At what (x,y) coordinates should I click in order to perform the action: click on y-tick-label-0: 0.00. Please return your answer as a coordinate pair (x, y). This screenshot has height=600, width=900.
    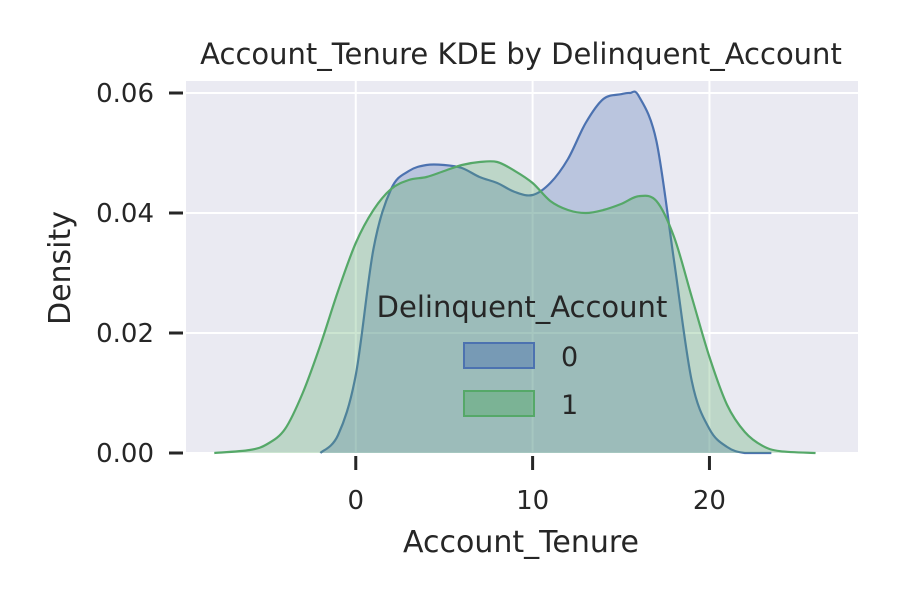
    Looking at the image, I should click on (125, 454).